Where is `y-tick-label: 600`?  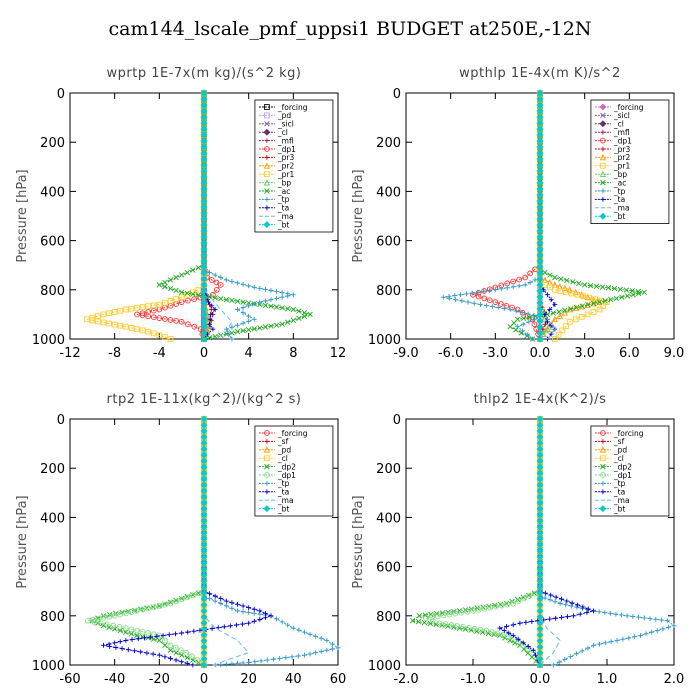
y-tick-label: 600 is located at coordinates (52, 568).